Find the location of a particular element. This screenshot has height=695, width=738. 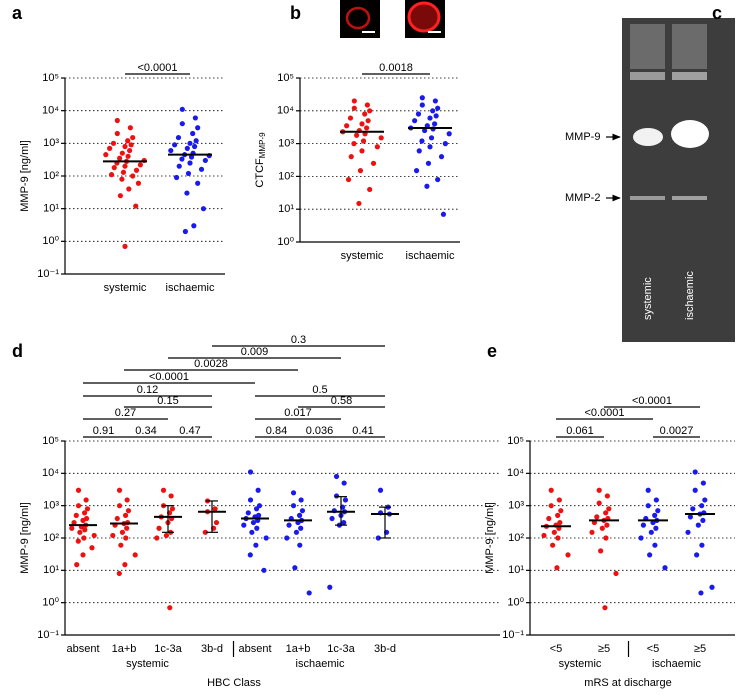

p-value: 0.58 is located at coordinates (341, 401).